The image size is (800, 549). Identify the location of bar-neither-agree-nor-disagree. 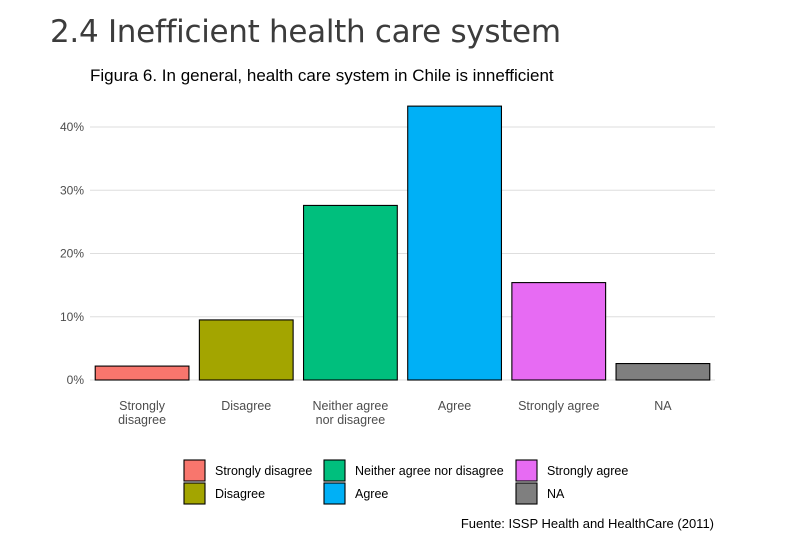
(350, 292).